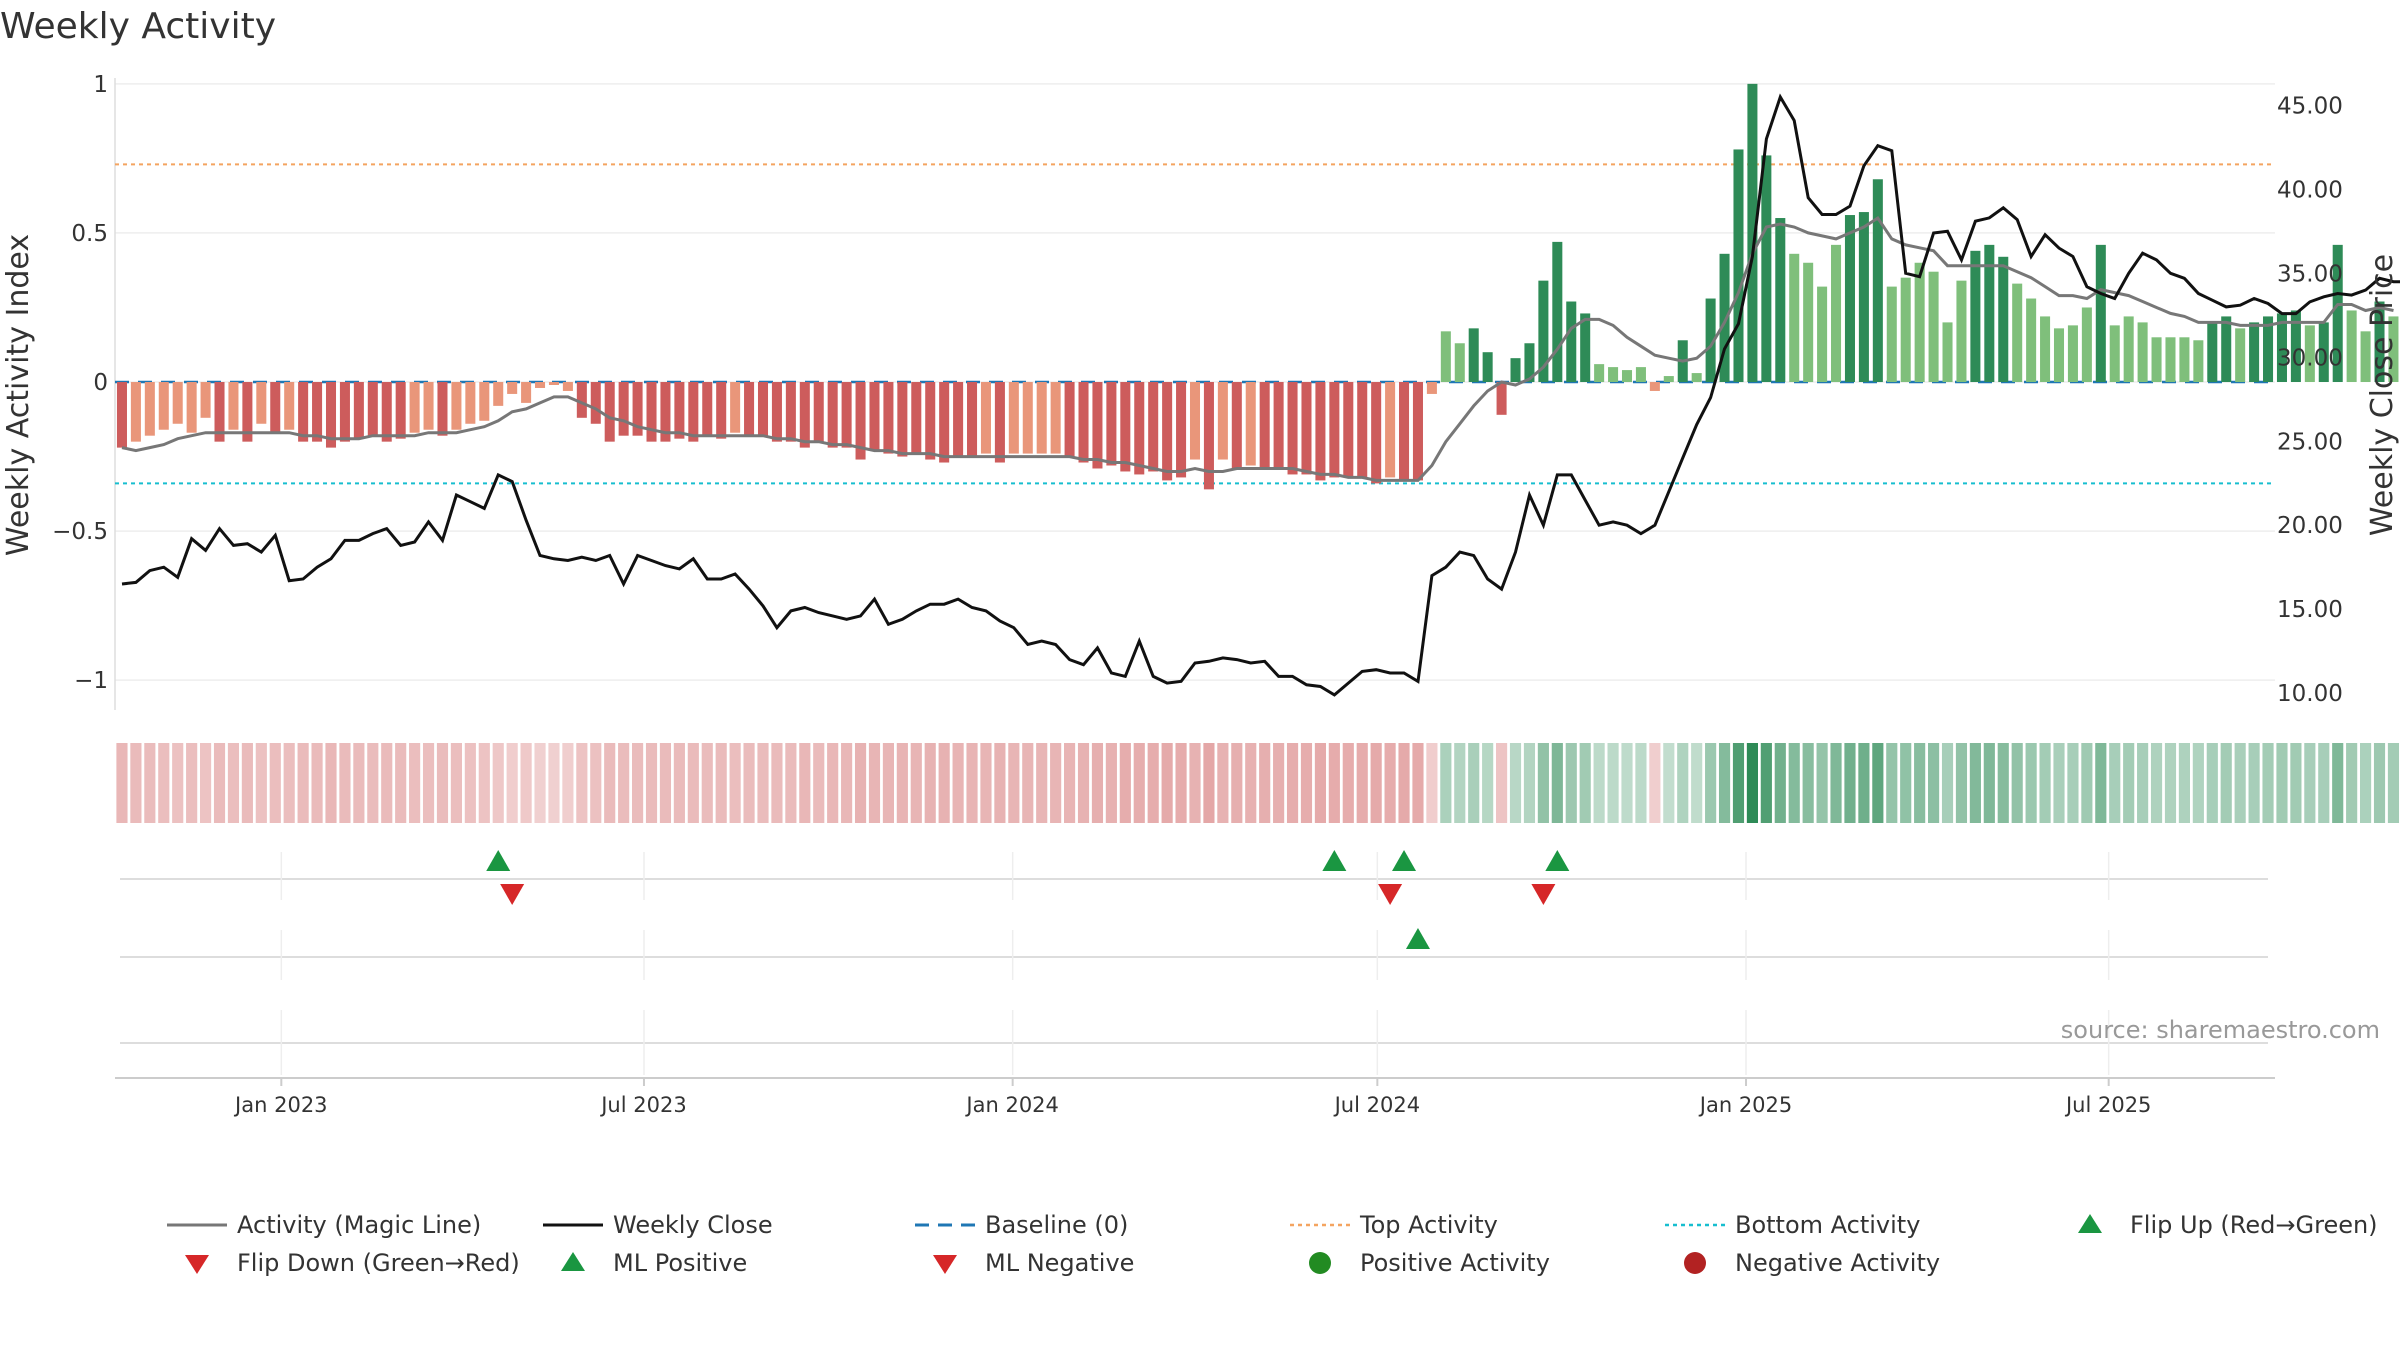 The image size is (2400, 1350). I want to click on legend-item: ML Positive, so click(654, 1263).